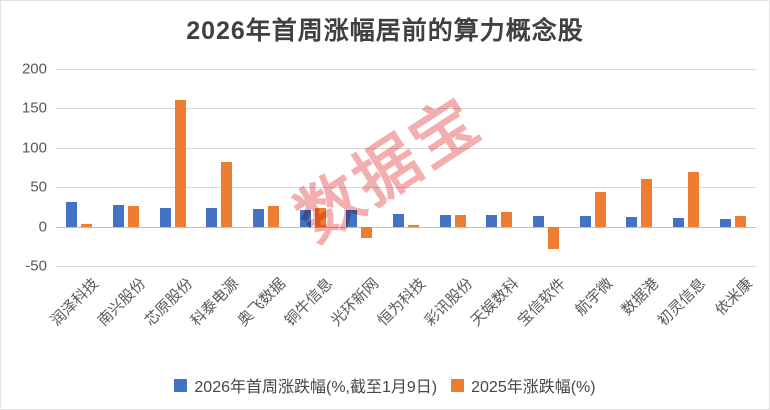 This screenshot has height=410, width=770. What do you see at coordinates (533, 387) in the screenshot?
I see `legend-label: 2025年涨跌幅(%)` at bounding box center [533, 387].